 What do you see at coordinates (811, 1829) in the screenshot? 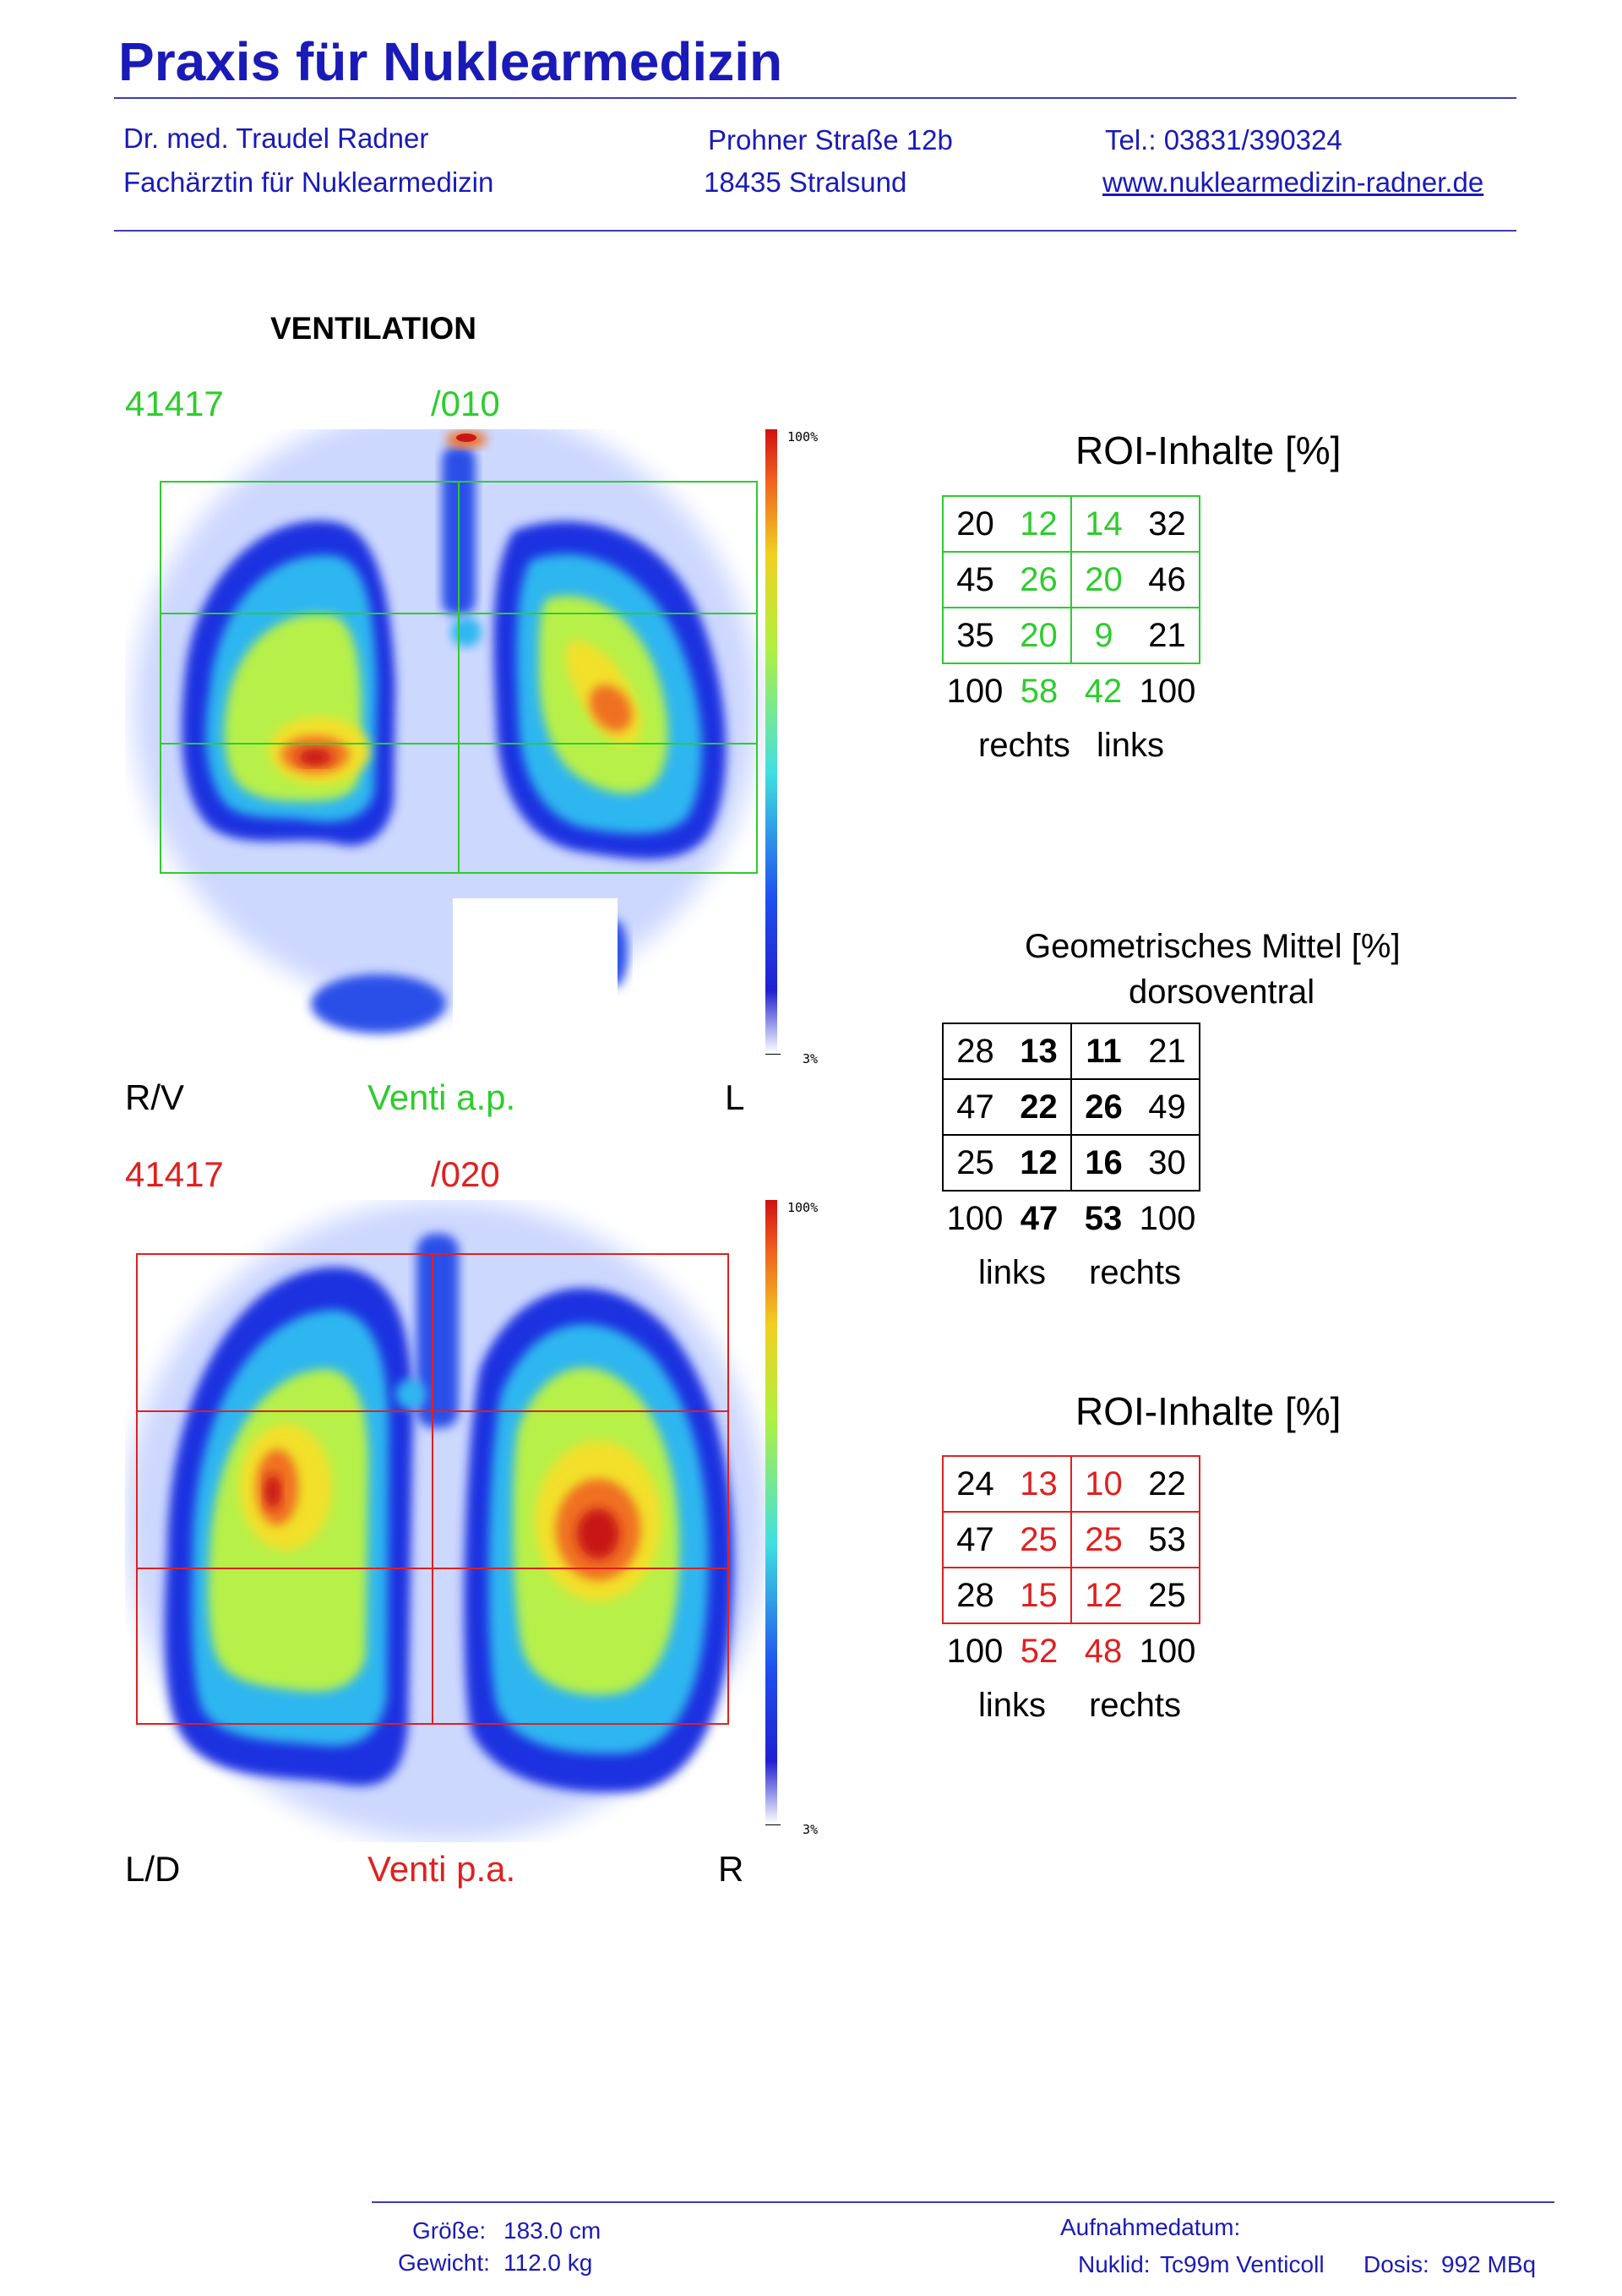
I see `scan-pa-scale-min: 3%` at bounding box center [811, 1829].